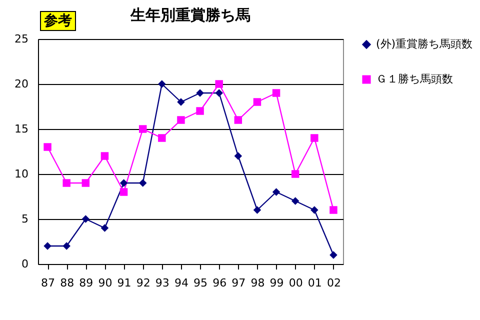  I want to click on x-tick-label: 02, so click(333, 283).